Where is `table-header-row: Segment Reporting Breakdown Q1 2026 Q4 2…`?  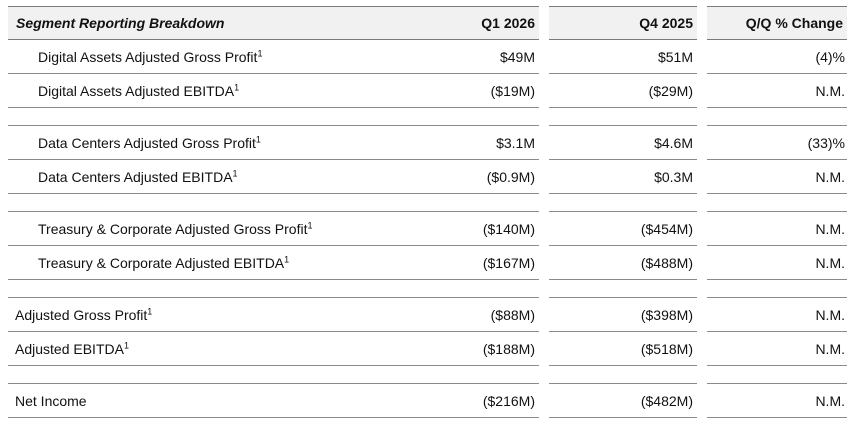 table-header-row: Segment Reporting Breakdown Q1 2026 Q4 2… is located at coordinates (427, 23).